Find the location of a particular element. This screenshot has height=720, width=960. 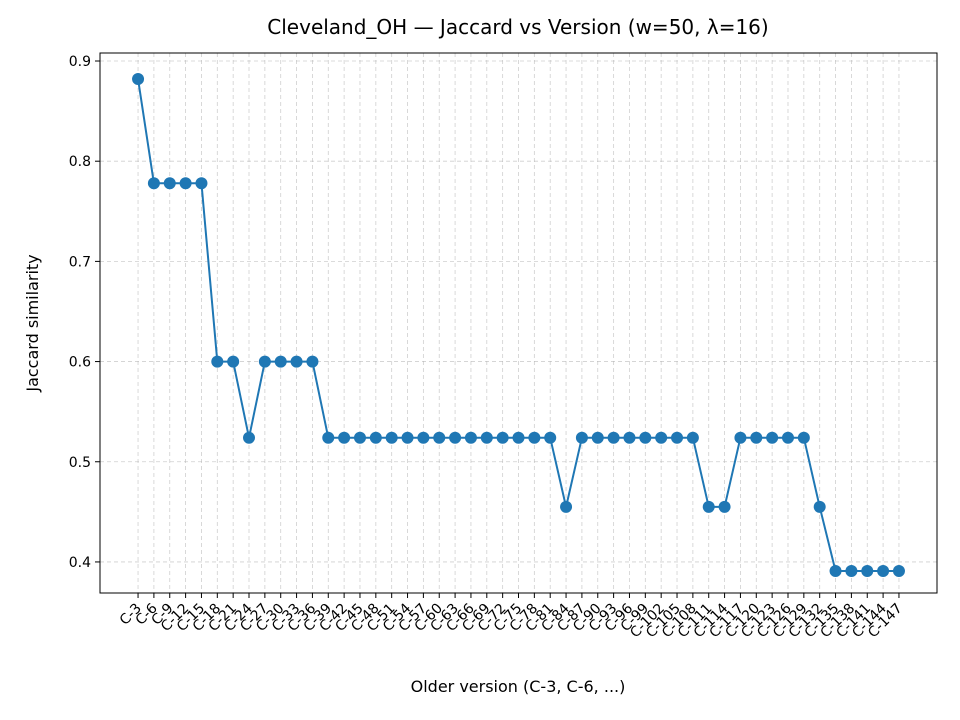

y-axis-label: Jaccard similarity is located at coordinates (32, 323).